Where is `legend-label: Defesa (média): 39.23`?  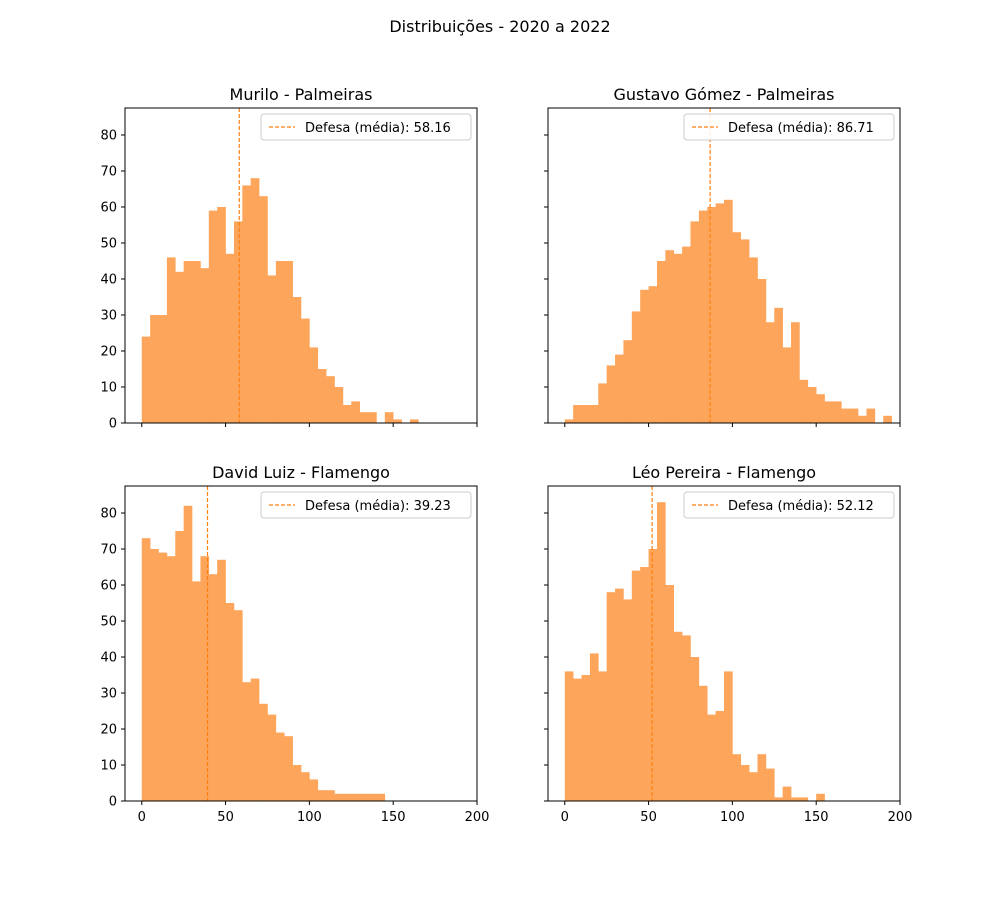 legend-label: Defesa (média): 39.23 is located at coordinates (378, 506).